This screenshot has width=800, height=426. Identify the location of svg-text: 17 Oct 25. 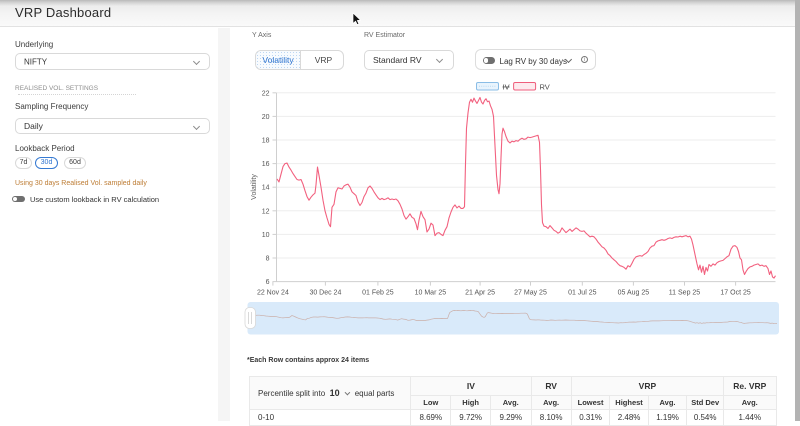
(735, 293).